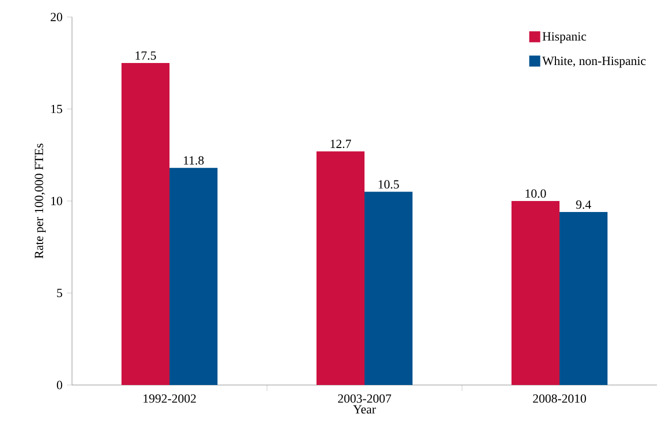  I want to click on x-tick-label: 1992-2002, so click(170, 398).